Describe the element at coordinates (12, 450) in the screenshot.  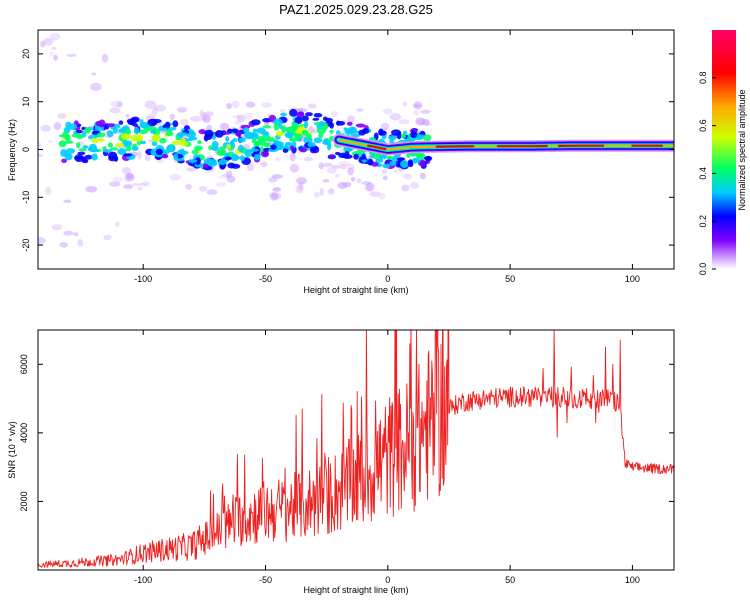
I see `snr-ylabel: SNR (10 * v/v)` at that location.